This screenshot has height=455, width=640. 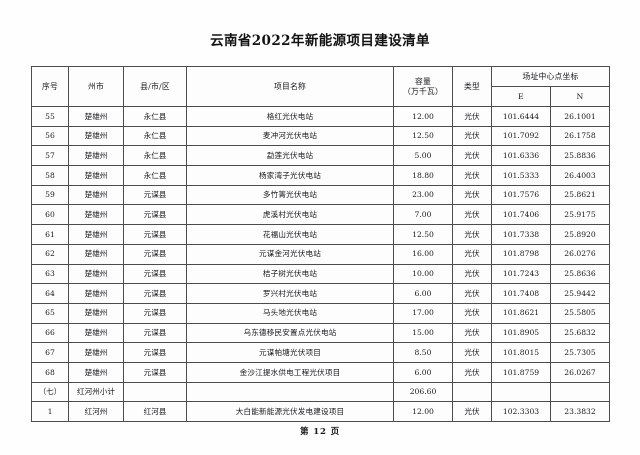 I want to click on cell-project-name: 勐莲光伏电站, so click(x=290, y=156).